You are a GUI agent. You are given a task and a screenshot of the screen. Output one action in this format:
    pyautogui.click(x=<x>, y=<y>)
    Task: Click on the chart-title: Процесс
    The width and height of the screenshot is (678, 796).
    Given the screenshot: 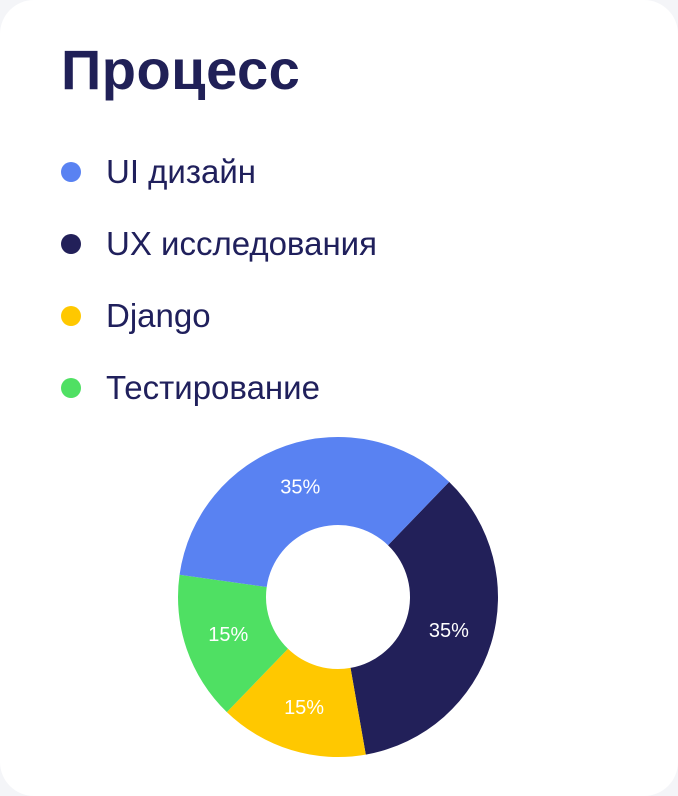 What is the action you would take?
    pyautogui.click(x=181, y=69)
    